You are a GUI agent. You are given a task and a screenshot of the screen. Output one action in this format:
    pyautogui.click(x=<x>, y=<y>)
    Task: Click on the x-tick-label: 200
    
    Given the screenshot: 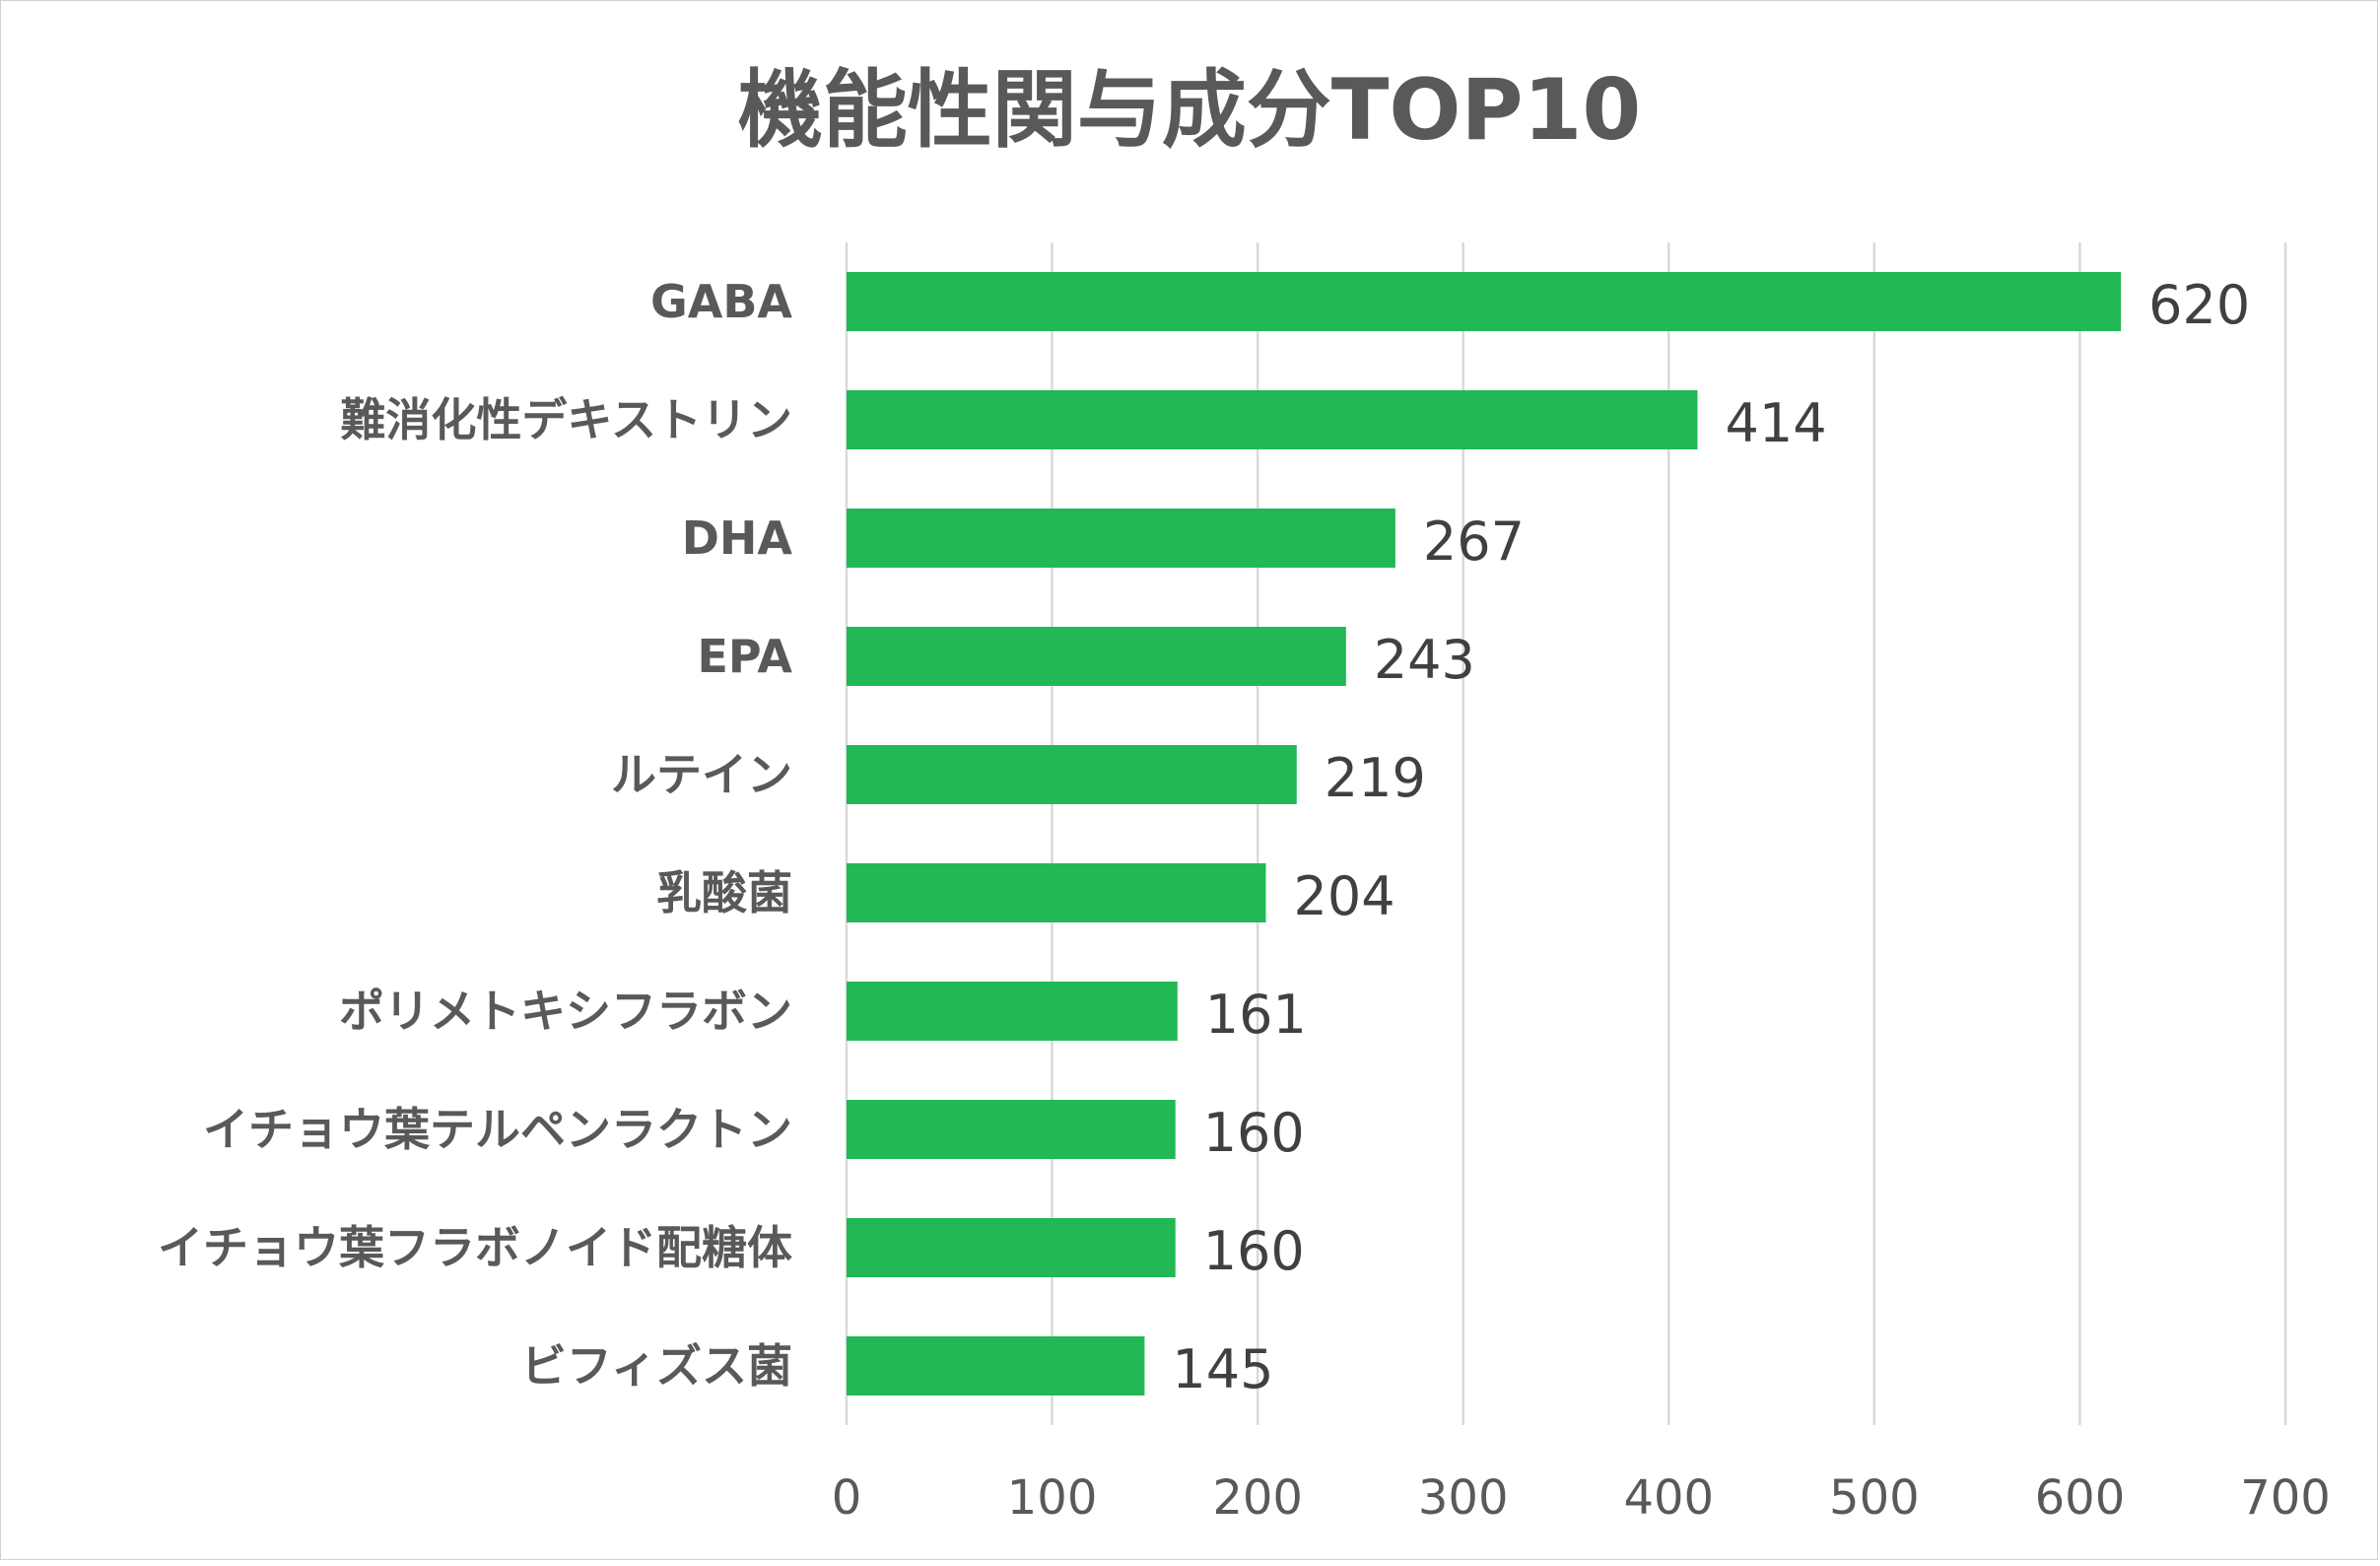 What is the action you would take?
    pyautogui.click(x=1257, y=1498)
    